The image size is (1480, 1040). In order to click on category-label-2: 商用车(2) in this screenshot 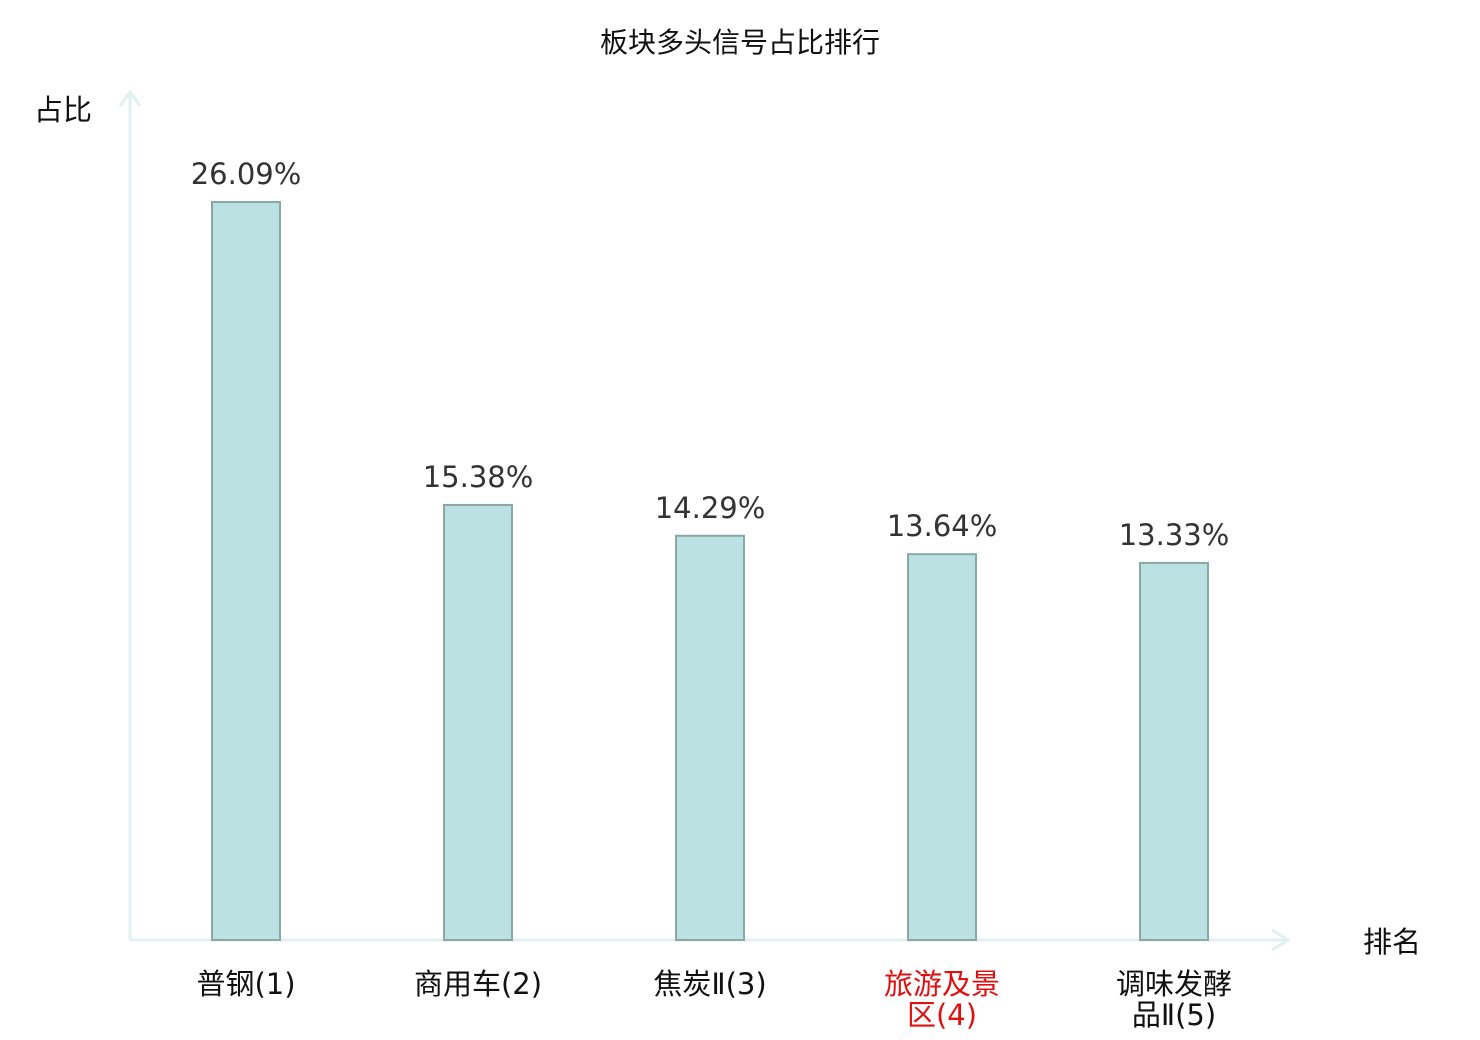, I will do `click(478, 984)`.